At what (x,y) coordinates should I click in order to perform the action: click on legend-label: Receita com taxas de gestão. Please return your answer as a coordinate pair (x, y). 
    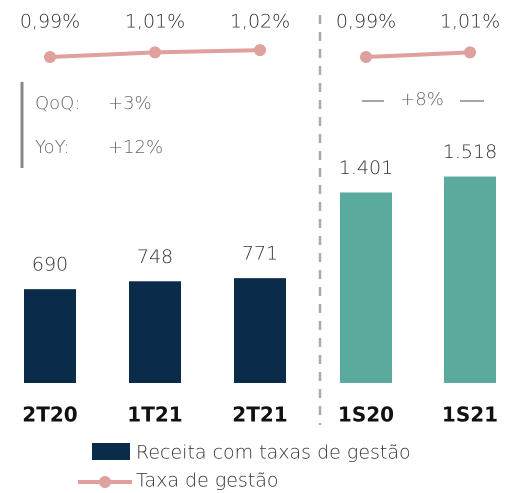
    Looking at the image, I should click on (273, 453).